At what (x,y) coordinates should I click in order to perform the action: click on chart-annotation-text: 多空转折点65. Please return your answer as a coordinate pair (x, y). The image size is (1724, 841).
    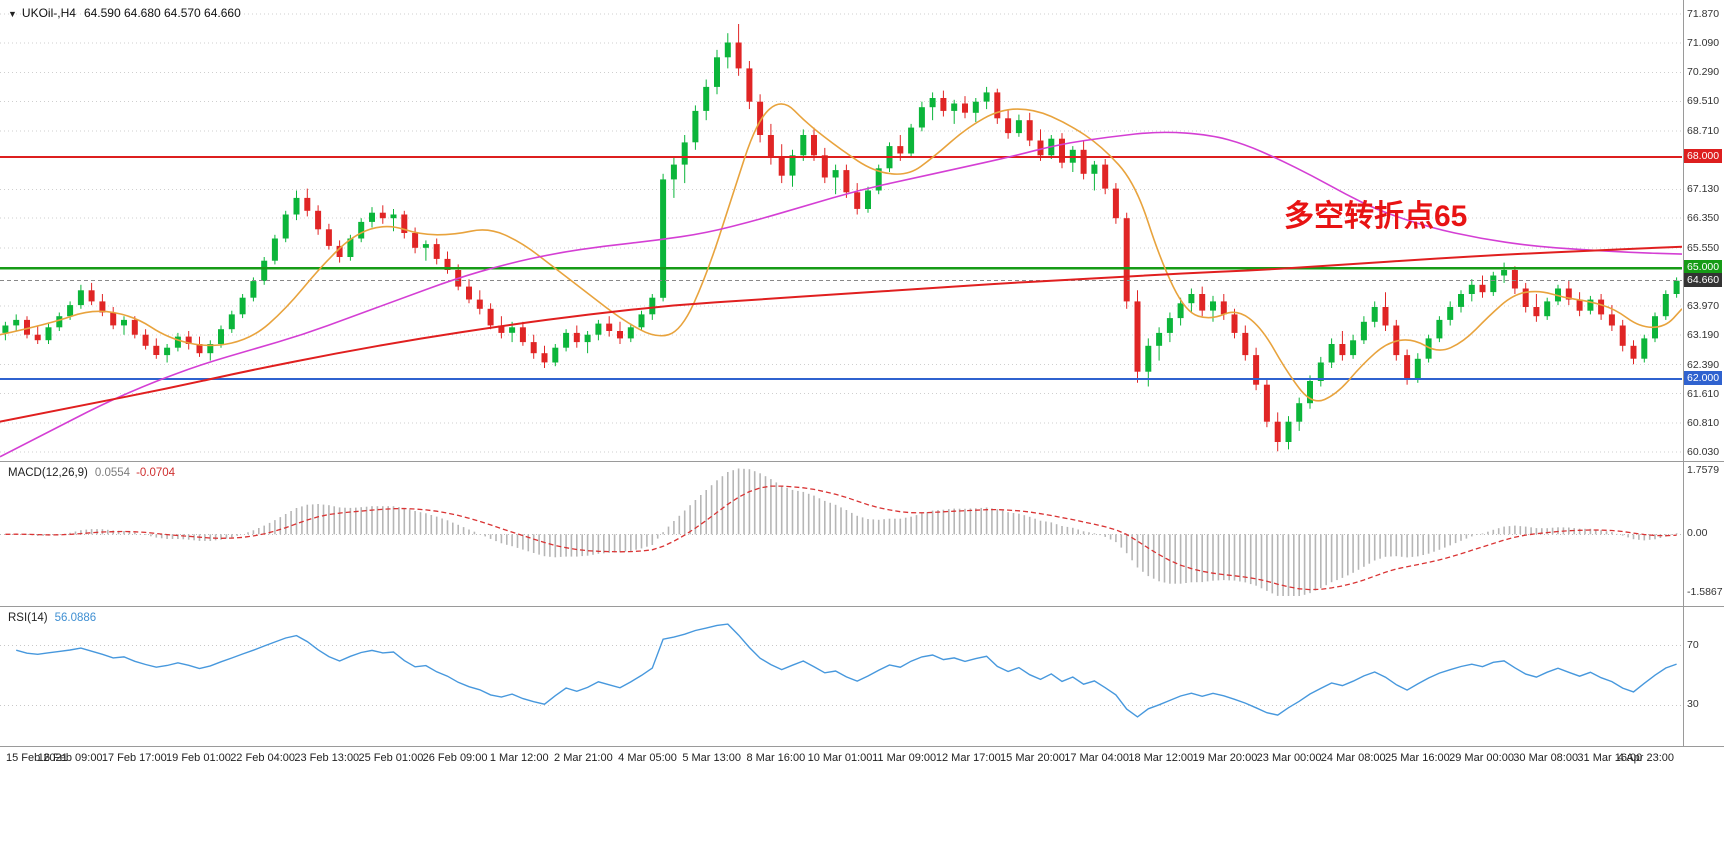
    Looking at the image, I should click on (1376, 216).